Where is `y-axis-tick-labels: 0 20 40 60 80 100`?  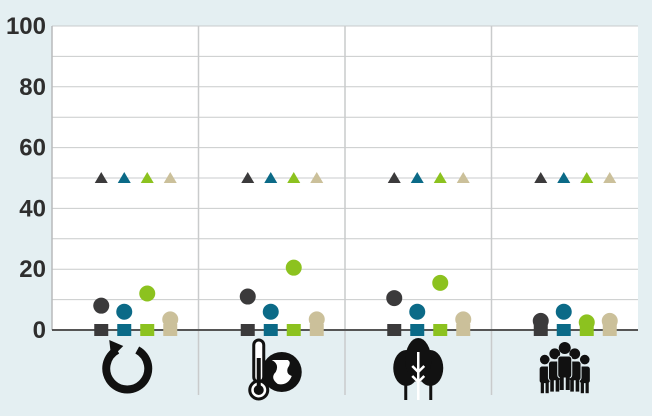
y-axis-tick-labels: 0 20 40 60 80 100 is located at coordinates (26, 178).